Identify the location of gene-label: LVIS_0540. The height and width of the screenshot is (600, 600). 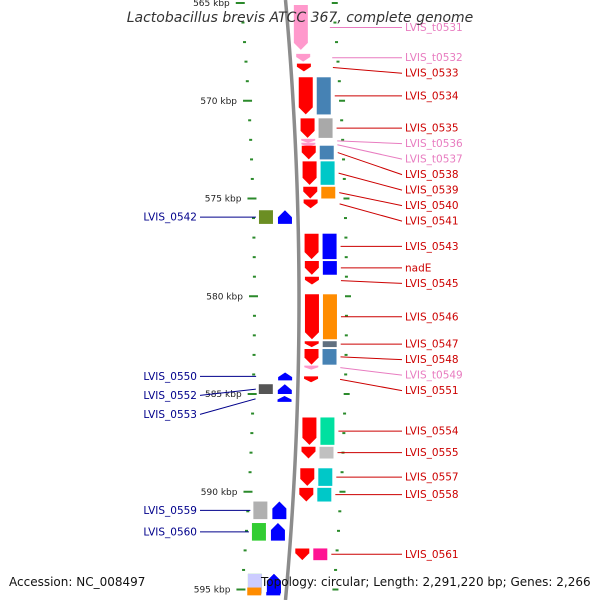
(432, 206).